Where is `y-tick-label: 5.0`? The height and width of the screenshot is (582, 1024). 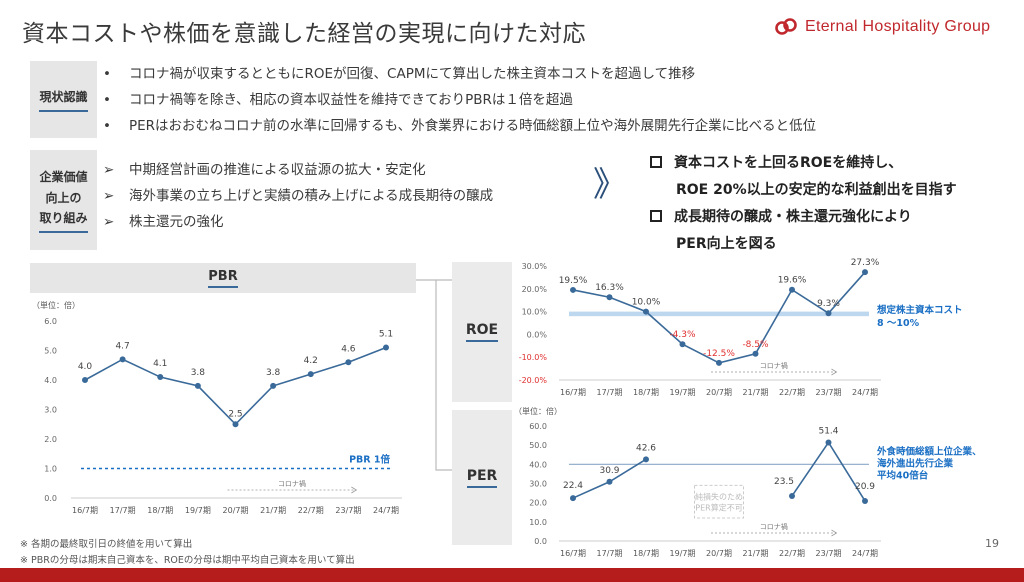
y-tick-label: 5.0 is located at coordinates (50, 351).